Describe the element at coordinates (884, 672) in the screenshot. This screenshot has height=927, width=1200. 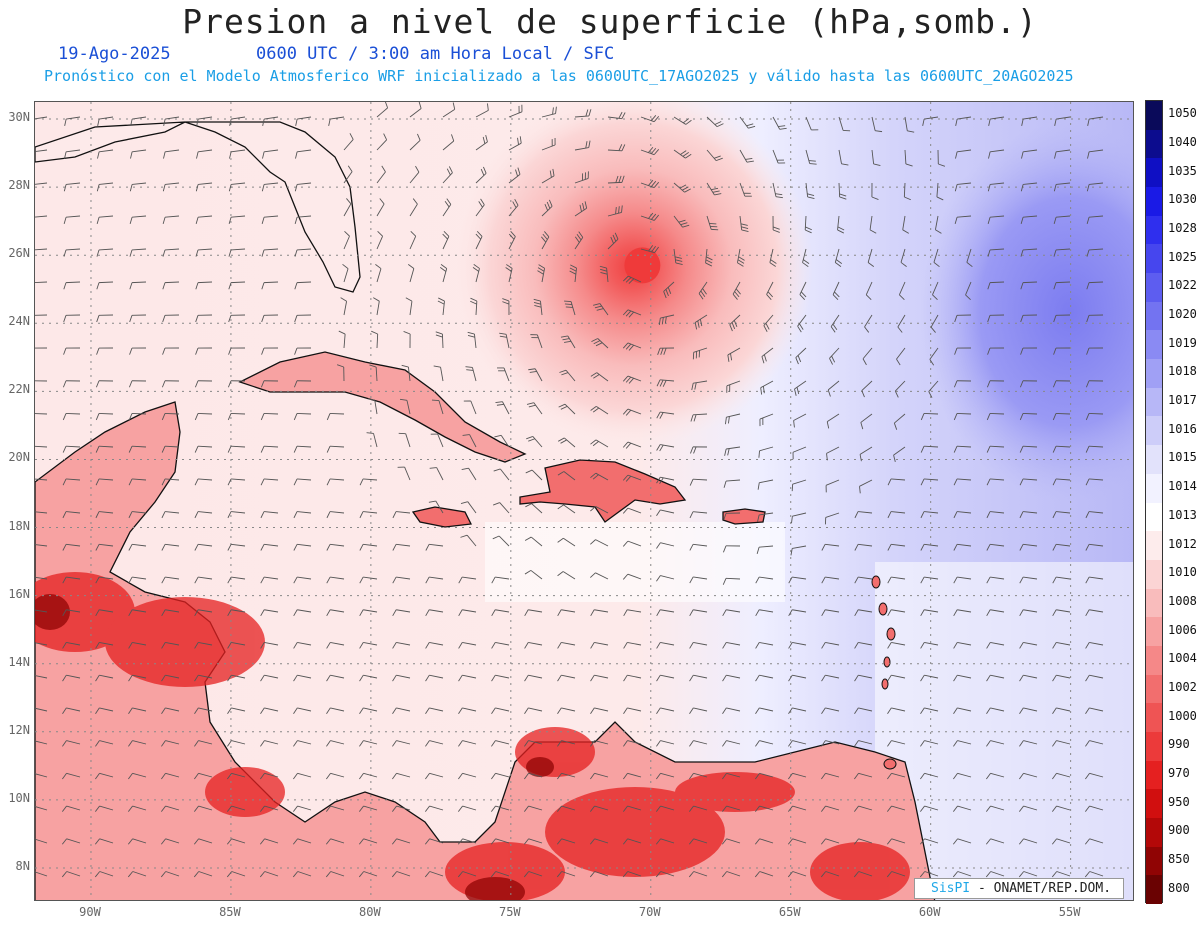
I see `lesser-antilles` at that location.